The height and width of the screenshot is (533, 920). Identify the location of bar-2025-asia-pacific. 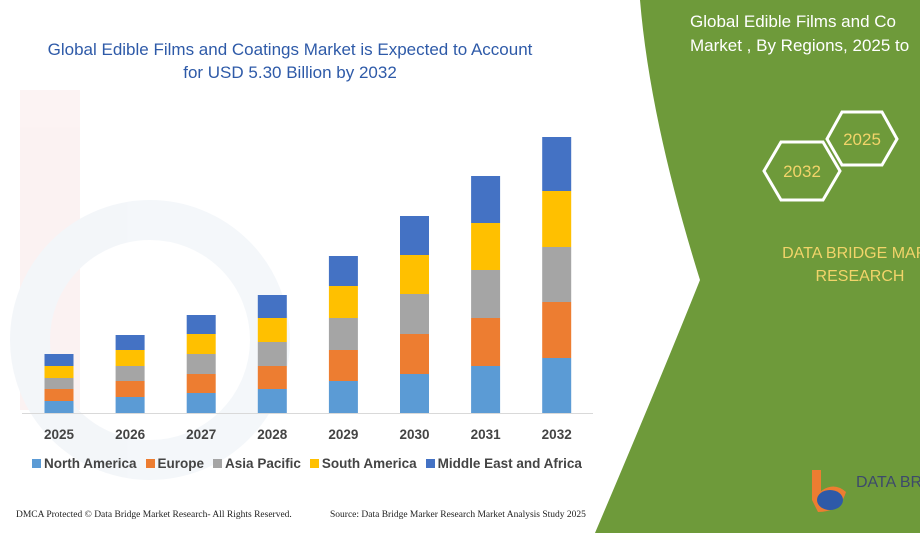
(59, 383).